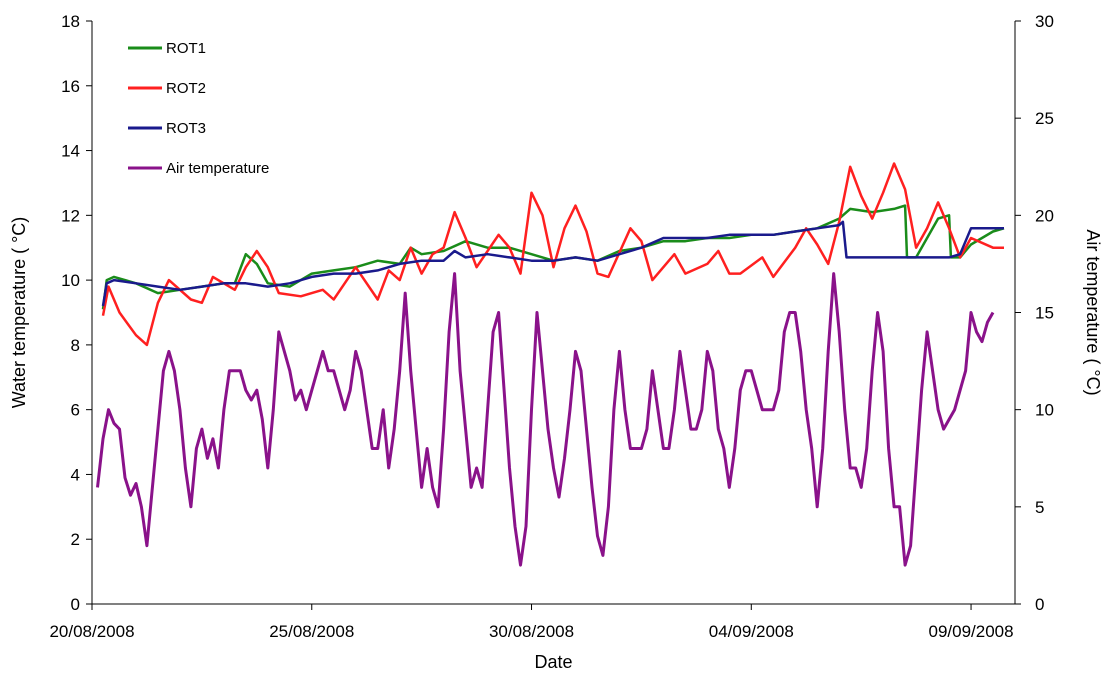 This screenshot has width=1106, height=681. Describe the element at coordinates (70, 215) in the screenshot. I see `y-left-tick-label: 12` at that location.